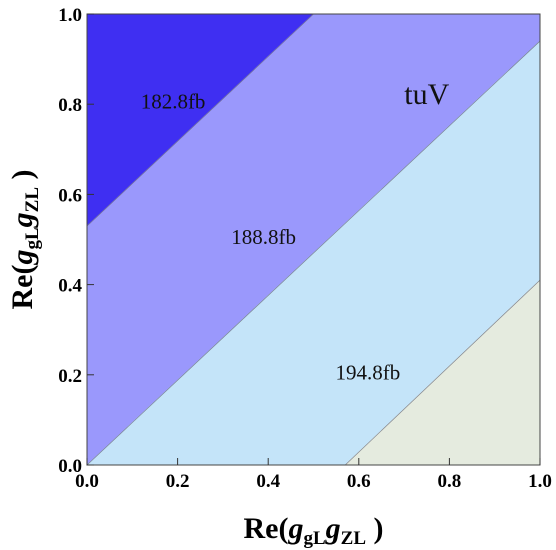  I want to click on x-tick-label: 0.8, so click(450, 481).